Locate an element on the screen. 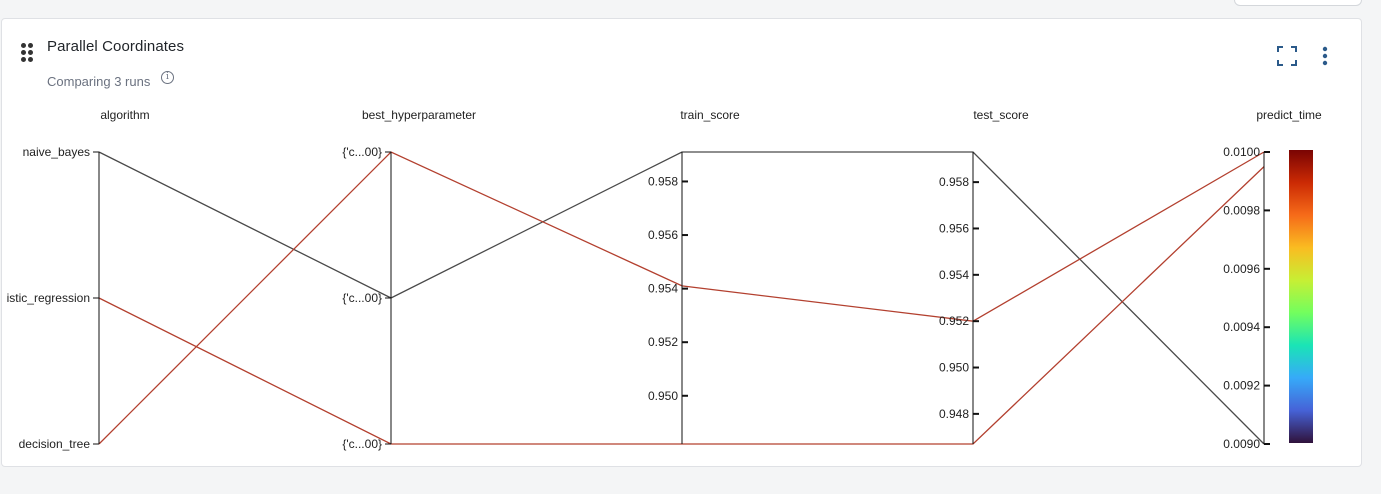 Image resolution: width=1381 pixels, height=494 pixels. tick-label: 0.0090 is located at coordinates (1241, 444).